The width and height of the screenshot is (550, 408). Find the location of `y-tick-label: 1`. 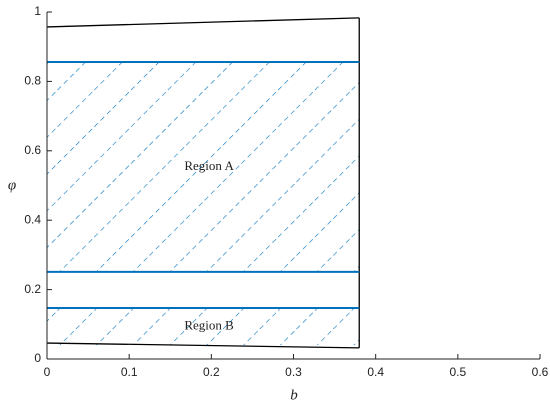

y-tick-label: 1 is located at coordinates (37, 11).